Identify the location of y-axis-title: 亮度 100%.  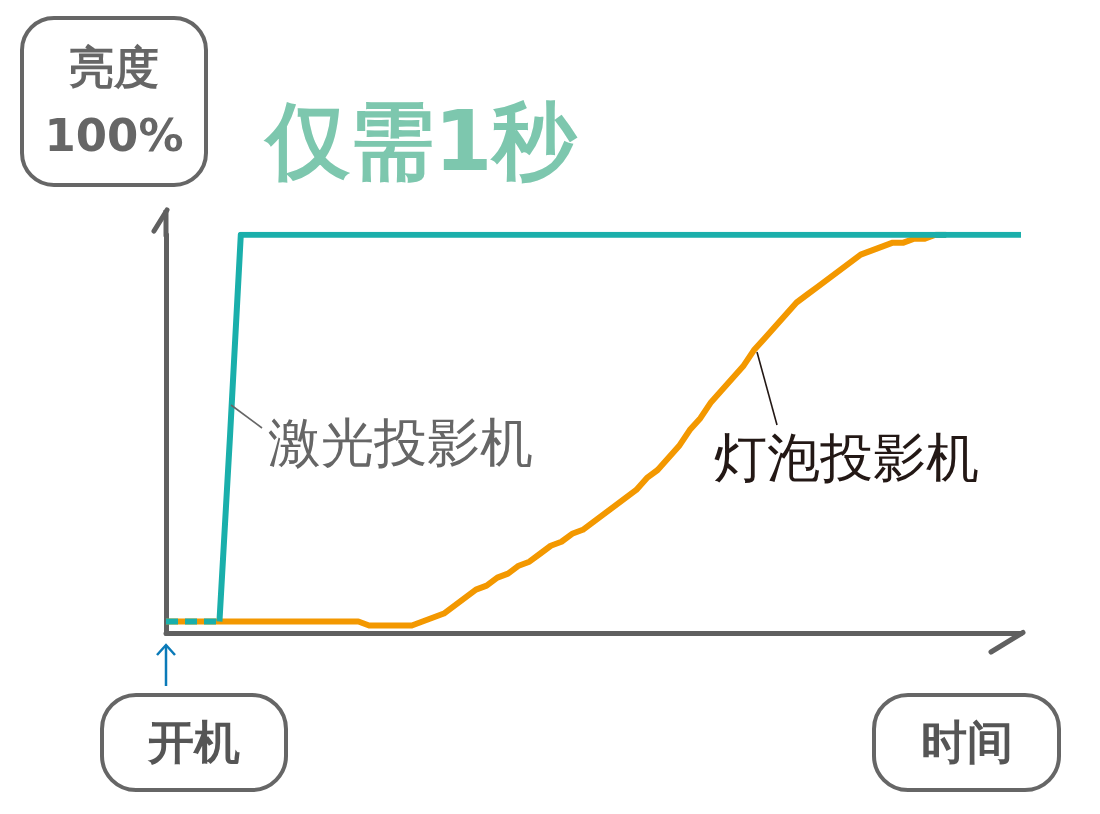
(114, 101).